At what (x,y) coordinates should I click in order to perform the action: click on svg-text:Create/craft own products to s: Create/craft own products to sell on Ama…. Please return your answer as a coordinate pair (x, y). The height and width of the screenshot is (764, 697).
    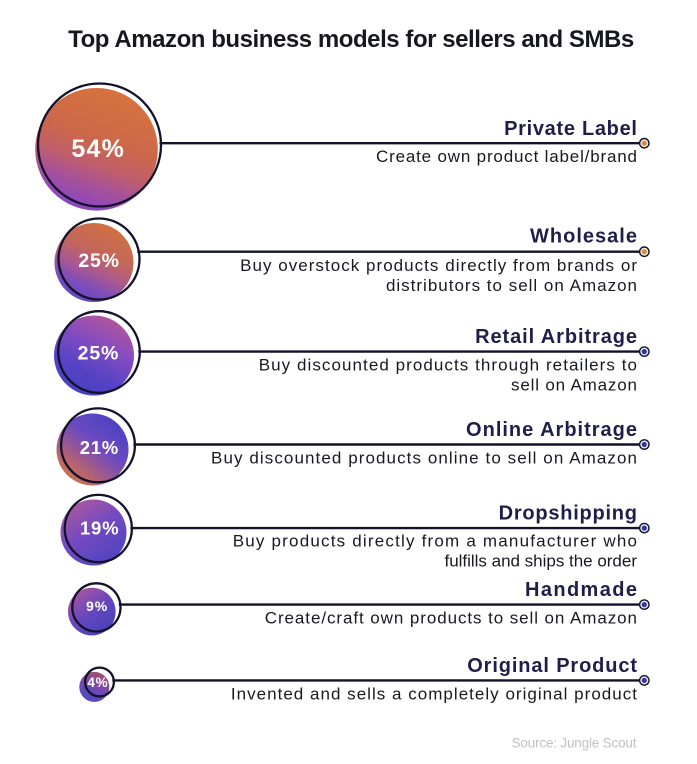
    Looking at the image, I should click on (451, 618).